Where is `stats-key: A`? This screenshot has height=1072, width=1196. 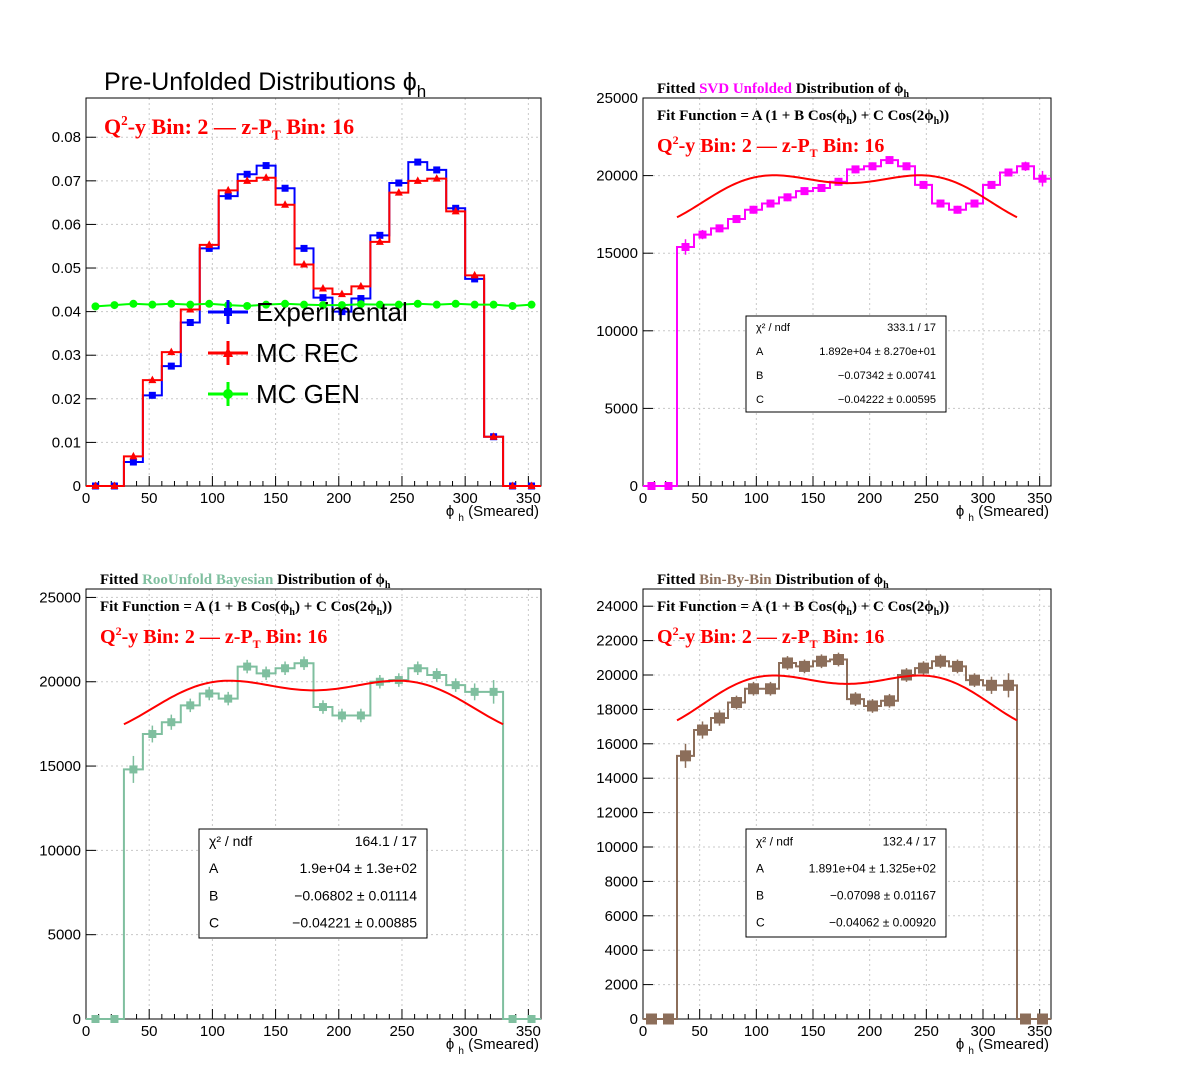
stats-key: A is located at coordinates (760, 869).